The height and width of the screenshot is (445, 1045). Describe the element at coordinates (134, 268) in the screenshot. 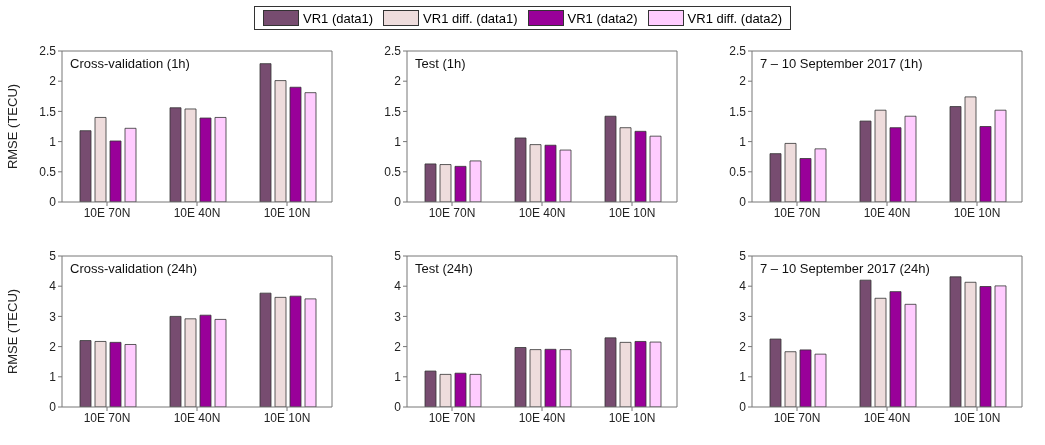

I see `chart-title: Cross-validation (24h)` at that location.